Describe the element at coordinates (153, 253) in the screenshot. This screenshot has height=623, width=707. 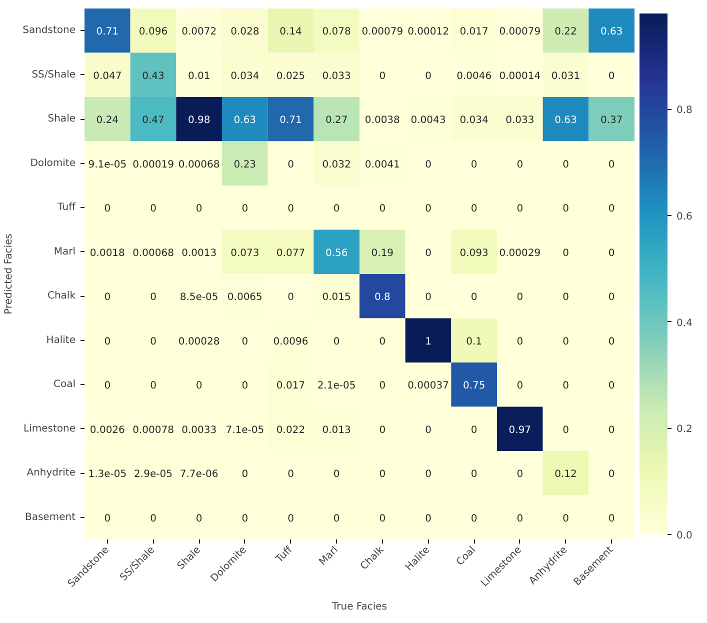
I see `data-label: 0.00068` at that location.